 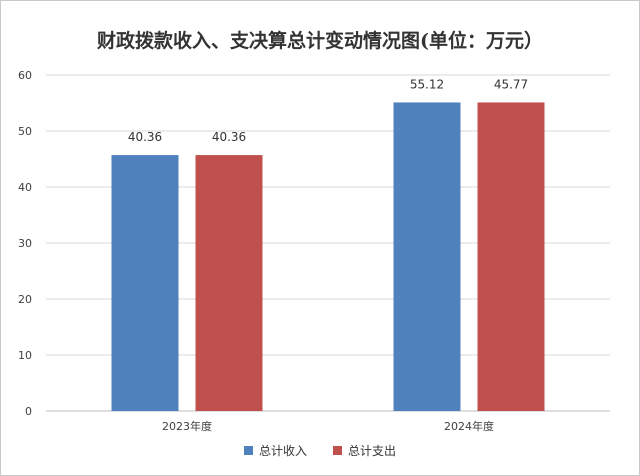 I want to click on y-tick-label: 20, so click(x=25, y=299).